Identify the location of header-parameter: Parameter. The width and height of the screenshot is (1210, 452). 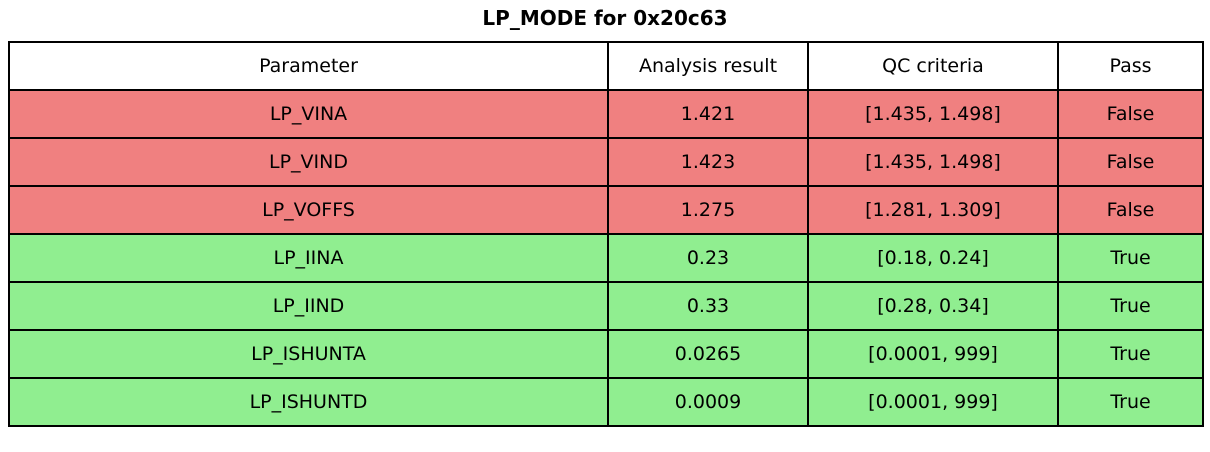
(308, 66).